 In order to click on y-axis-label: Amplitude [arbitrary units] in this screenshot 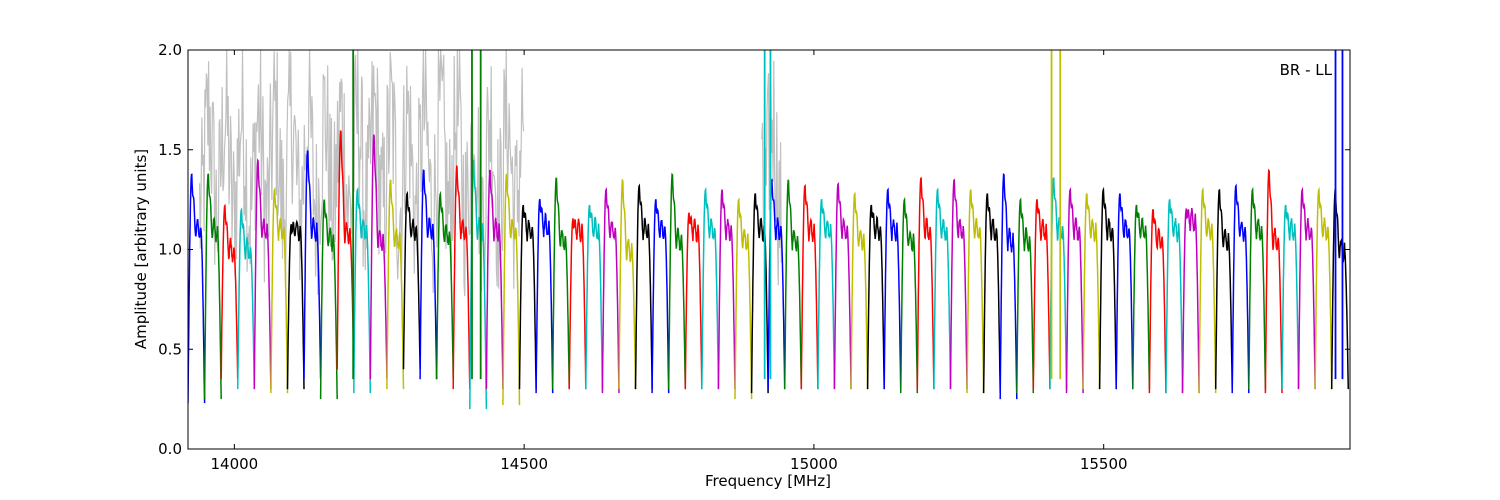, I will do `click(141, 249)`.